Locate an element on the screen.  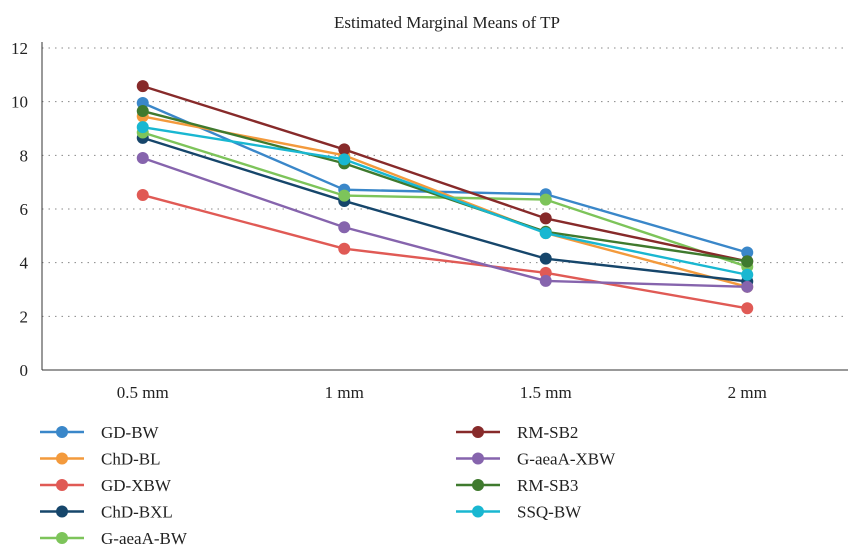
x-tick-label: 0.5 mm is located at coordinates (143, 392).